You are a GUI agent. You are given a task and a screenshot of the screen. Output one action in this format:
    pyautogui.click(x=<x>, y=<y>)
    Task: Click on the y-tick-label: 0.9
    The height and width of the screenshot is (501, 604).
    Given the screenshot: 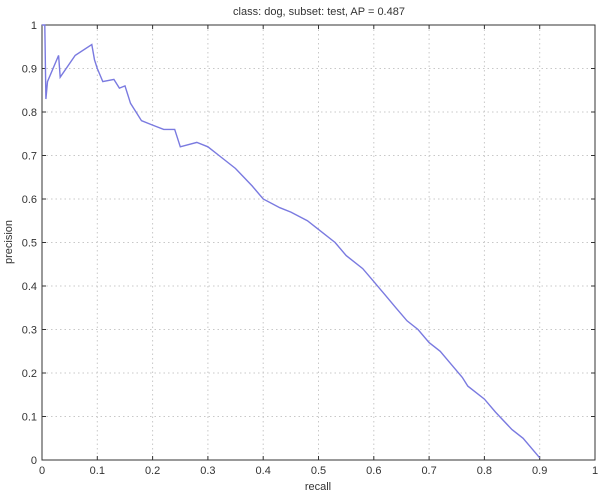 What is the action you would take?
    pyautogui.click(x=29, y=70)
    